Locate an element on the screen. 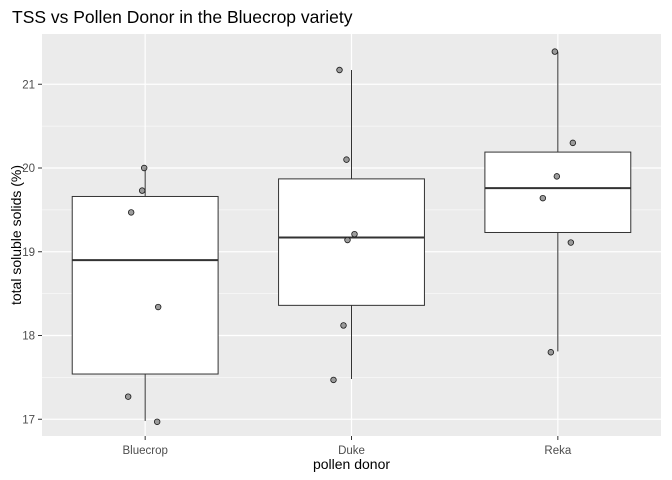 The height and width of the screenshot is (480, 672). box-bluecrop is located at coordinates (145, 294).